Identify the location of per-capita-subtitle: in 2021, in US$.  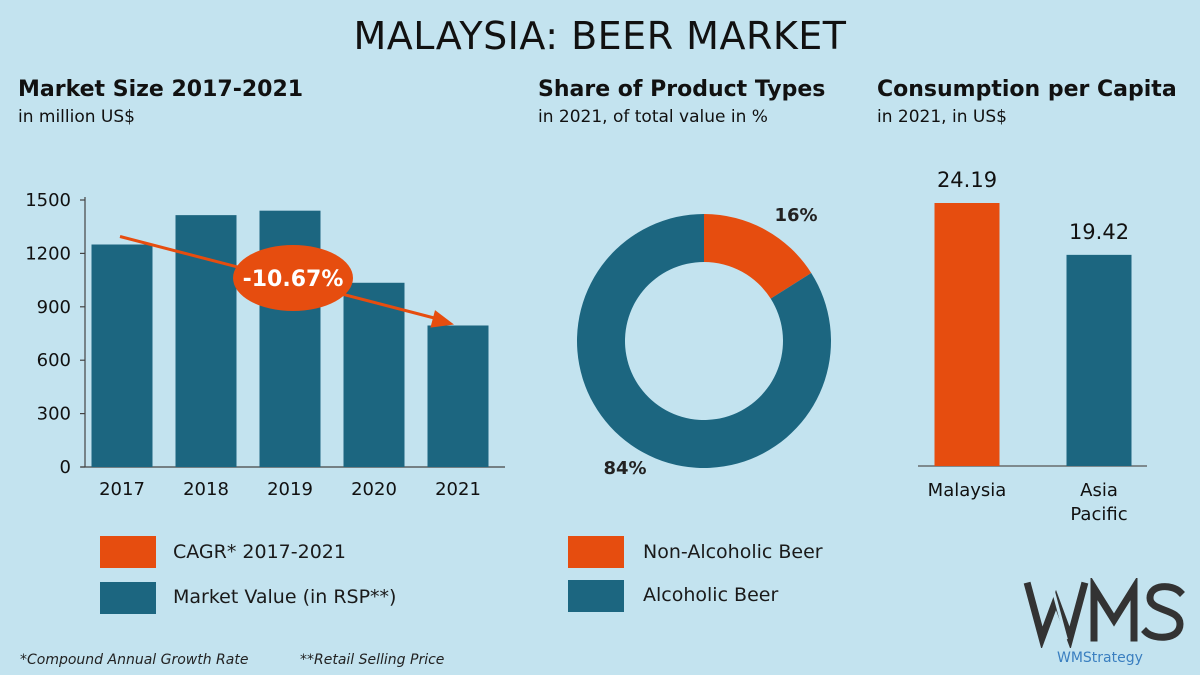
(942, 117).